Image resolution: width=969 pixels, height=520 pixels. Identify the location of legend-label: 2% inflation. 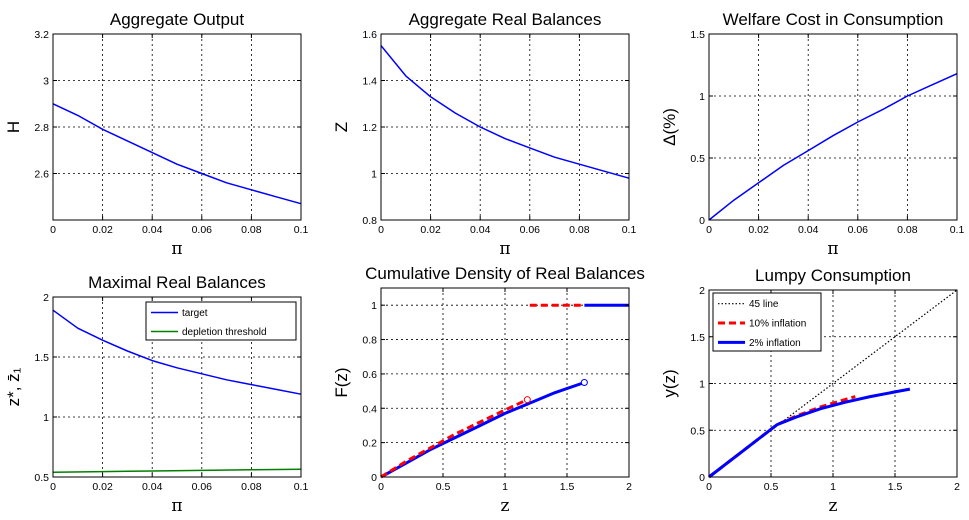
(775, 343).